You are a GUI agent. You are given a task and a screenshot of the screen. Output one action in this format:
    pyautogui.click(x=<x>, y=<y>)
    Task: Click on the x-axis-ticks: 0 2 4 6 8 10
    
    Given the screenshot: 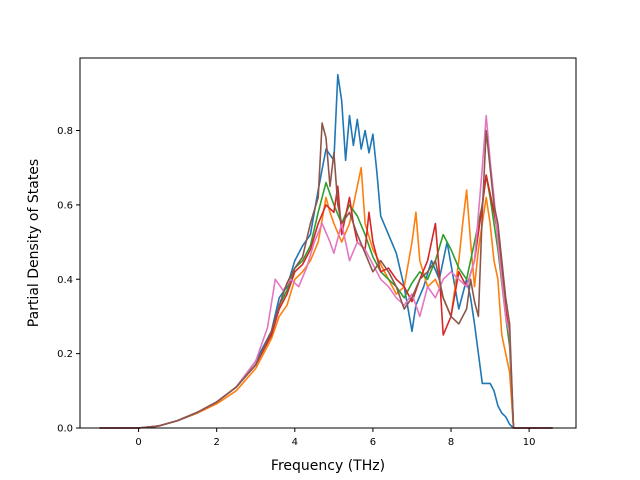 What is the action you would take?
    pyautogui.click(x=335, y=438)
    